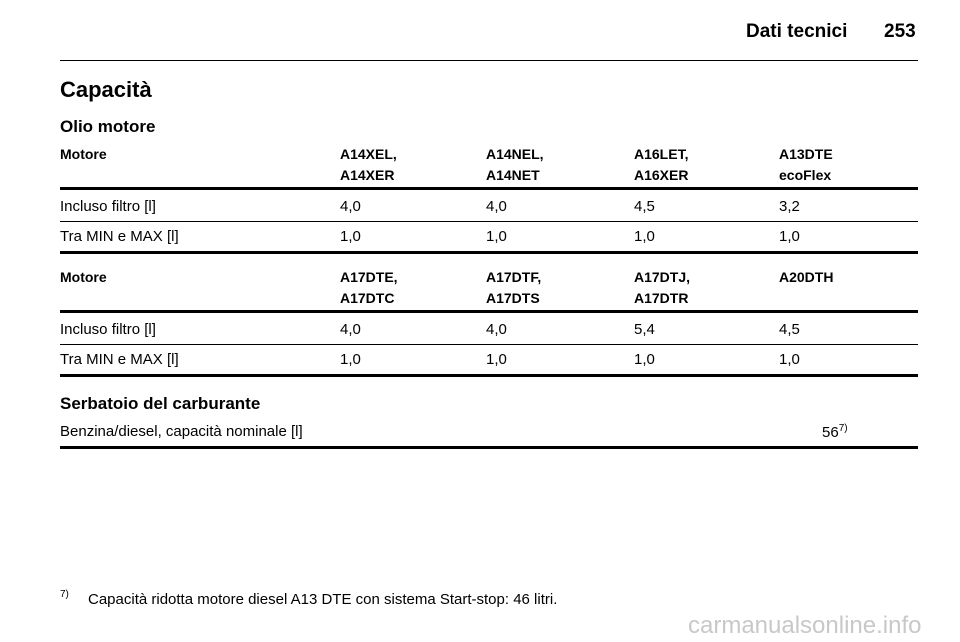  Describe the element at coordinates (830, 432) in the screenshot. I see `fuel-value: 56` at that location.